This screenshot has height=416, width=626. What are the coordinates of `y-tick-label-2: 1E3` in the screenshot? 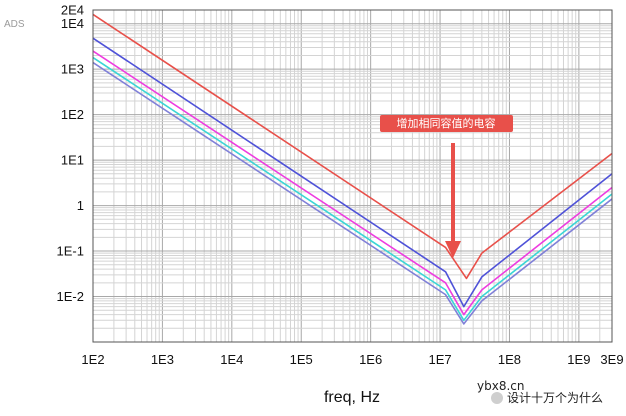 It's located at (72, 69).